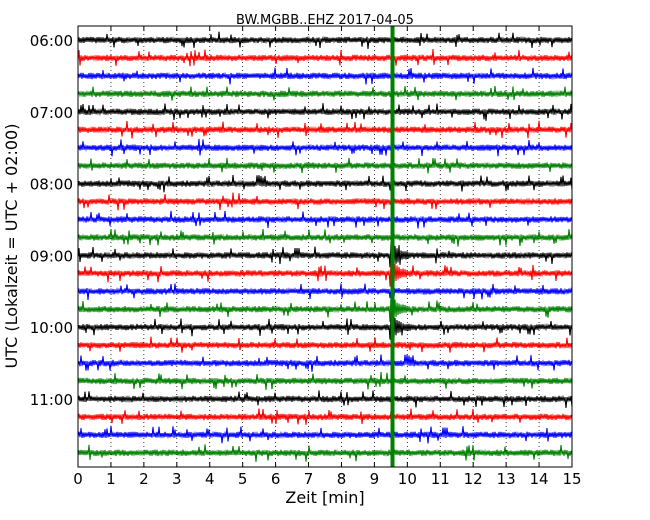 The image size is (650, 520). What do you see at coordinates (51, 328) in the screenshot?
I see `y-tick-label: 10:00` at bounding box center [51, 328].